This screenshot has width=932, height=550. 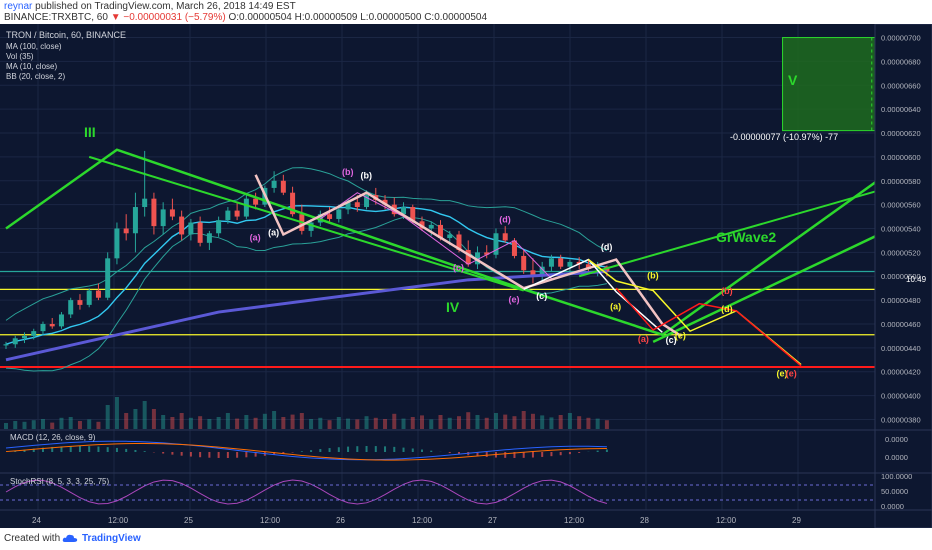 What do you see at coordinates (436, 235) in the screenshot?
I see `pink-abc-path` at bounding box center [436, 235].